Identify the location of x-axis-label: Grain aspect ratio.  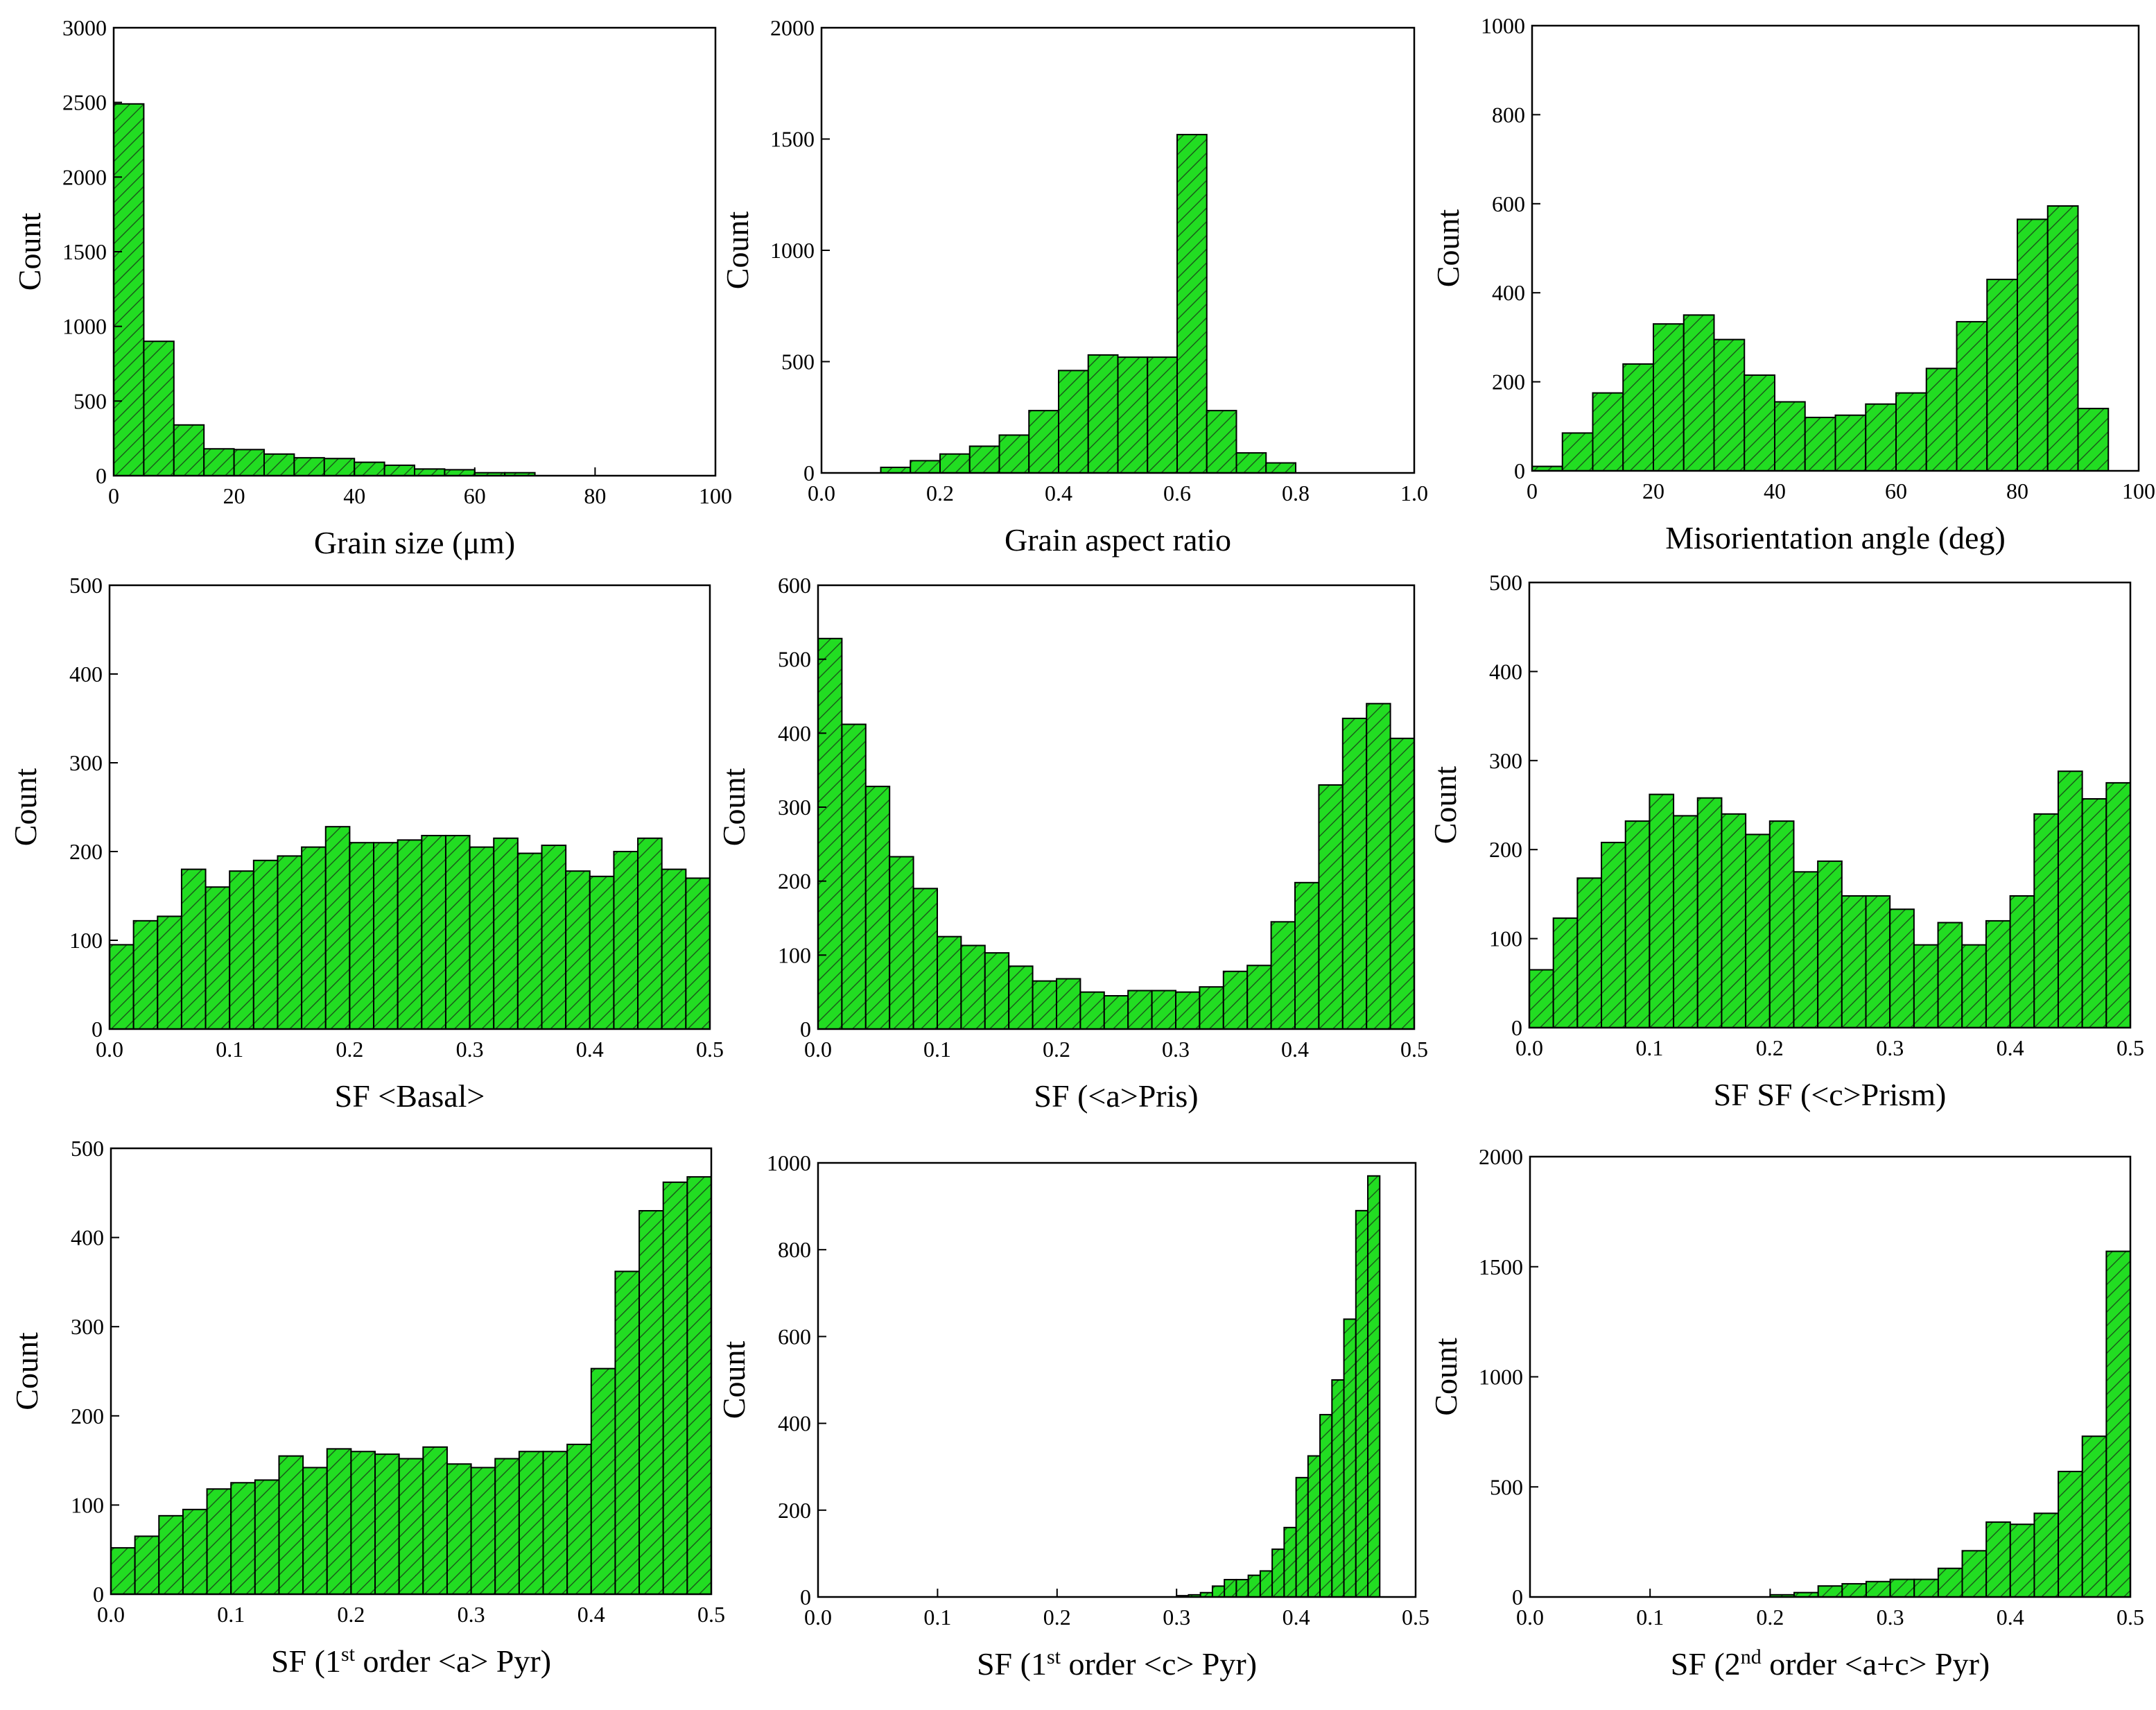
(1118, 540).